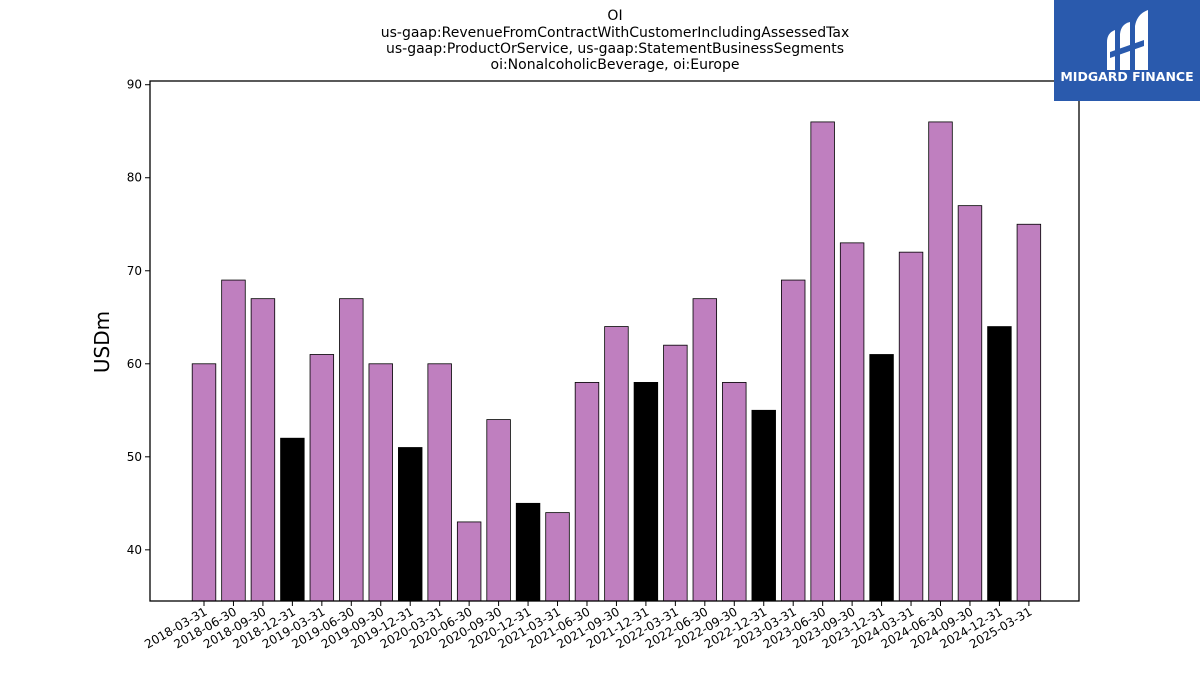 The image size is (1200, 675). I want to click on y-tick-label-80: 80, so click(134, 178).